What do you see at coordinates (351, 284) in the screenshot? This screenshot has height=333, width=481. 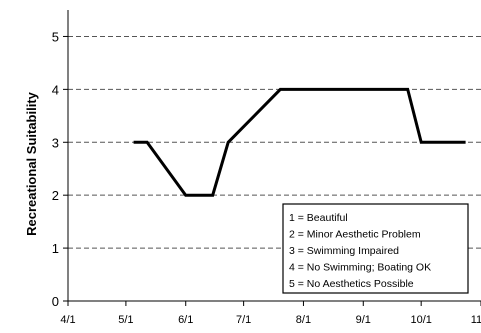 I see `legend-entry: 5 = No Aesthetics Possible` at bounding box center [351, 284].